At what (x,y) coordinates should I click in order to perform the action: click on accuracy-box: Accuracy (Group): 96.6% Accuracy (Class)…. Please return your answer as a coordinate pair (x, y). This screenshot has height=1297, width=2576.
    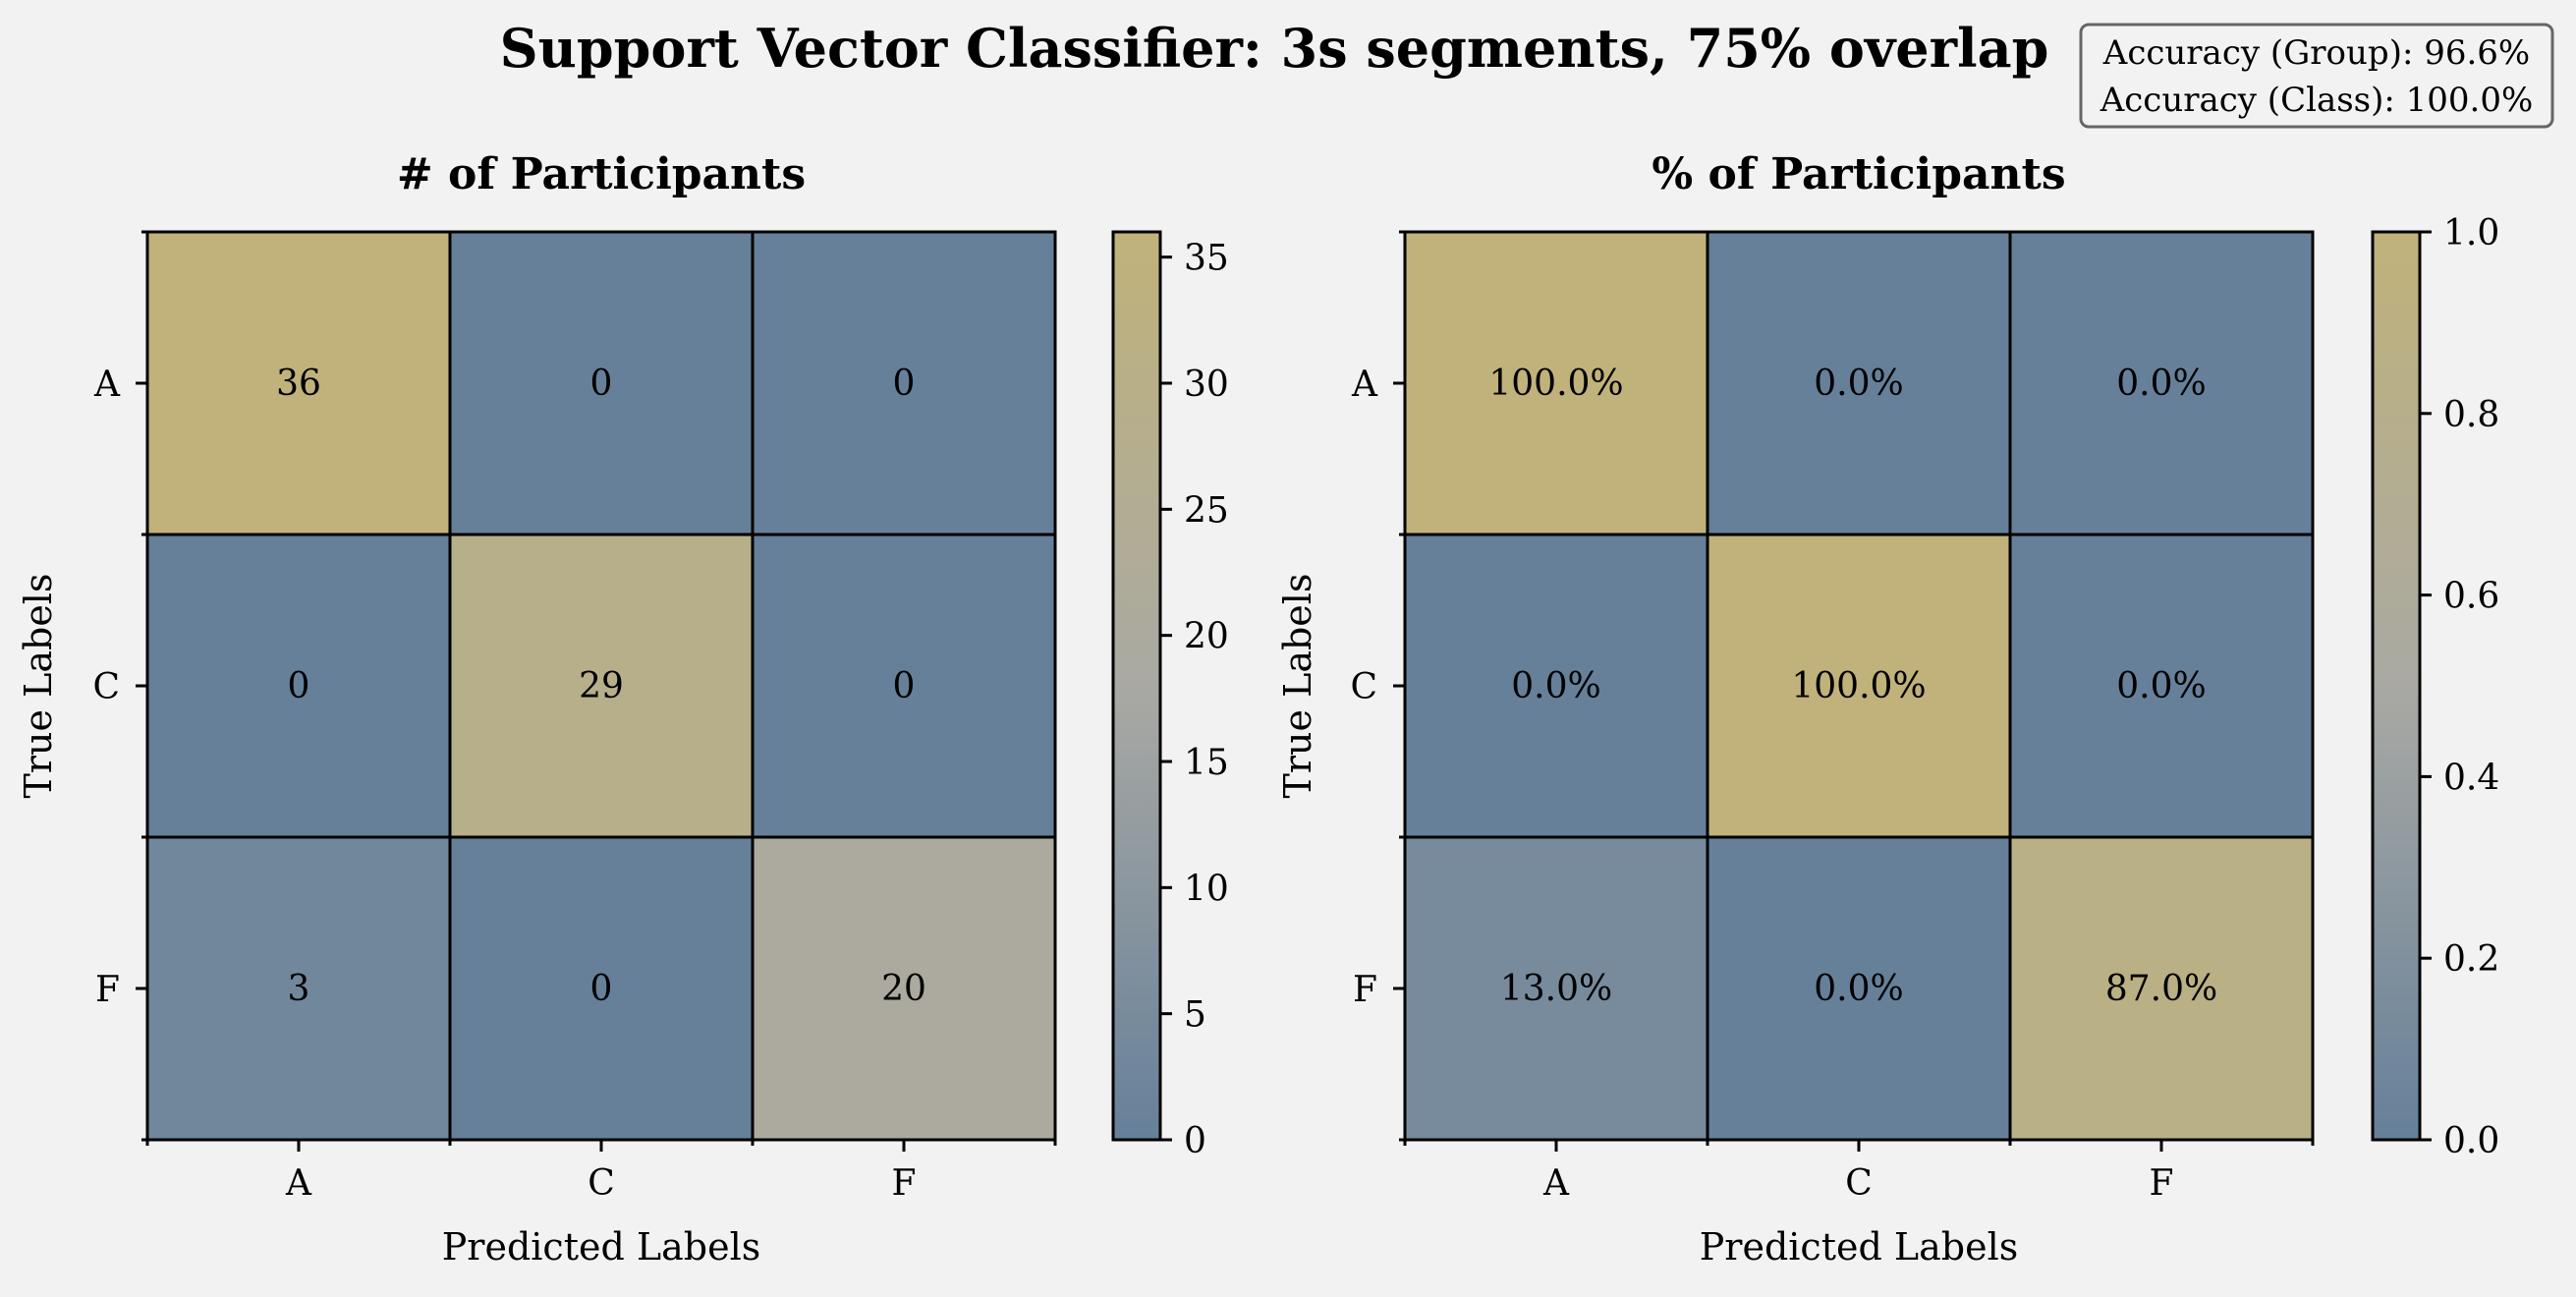
    Looking at the image, I should click on (2316, 76).